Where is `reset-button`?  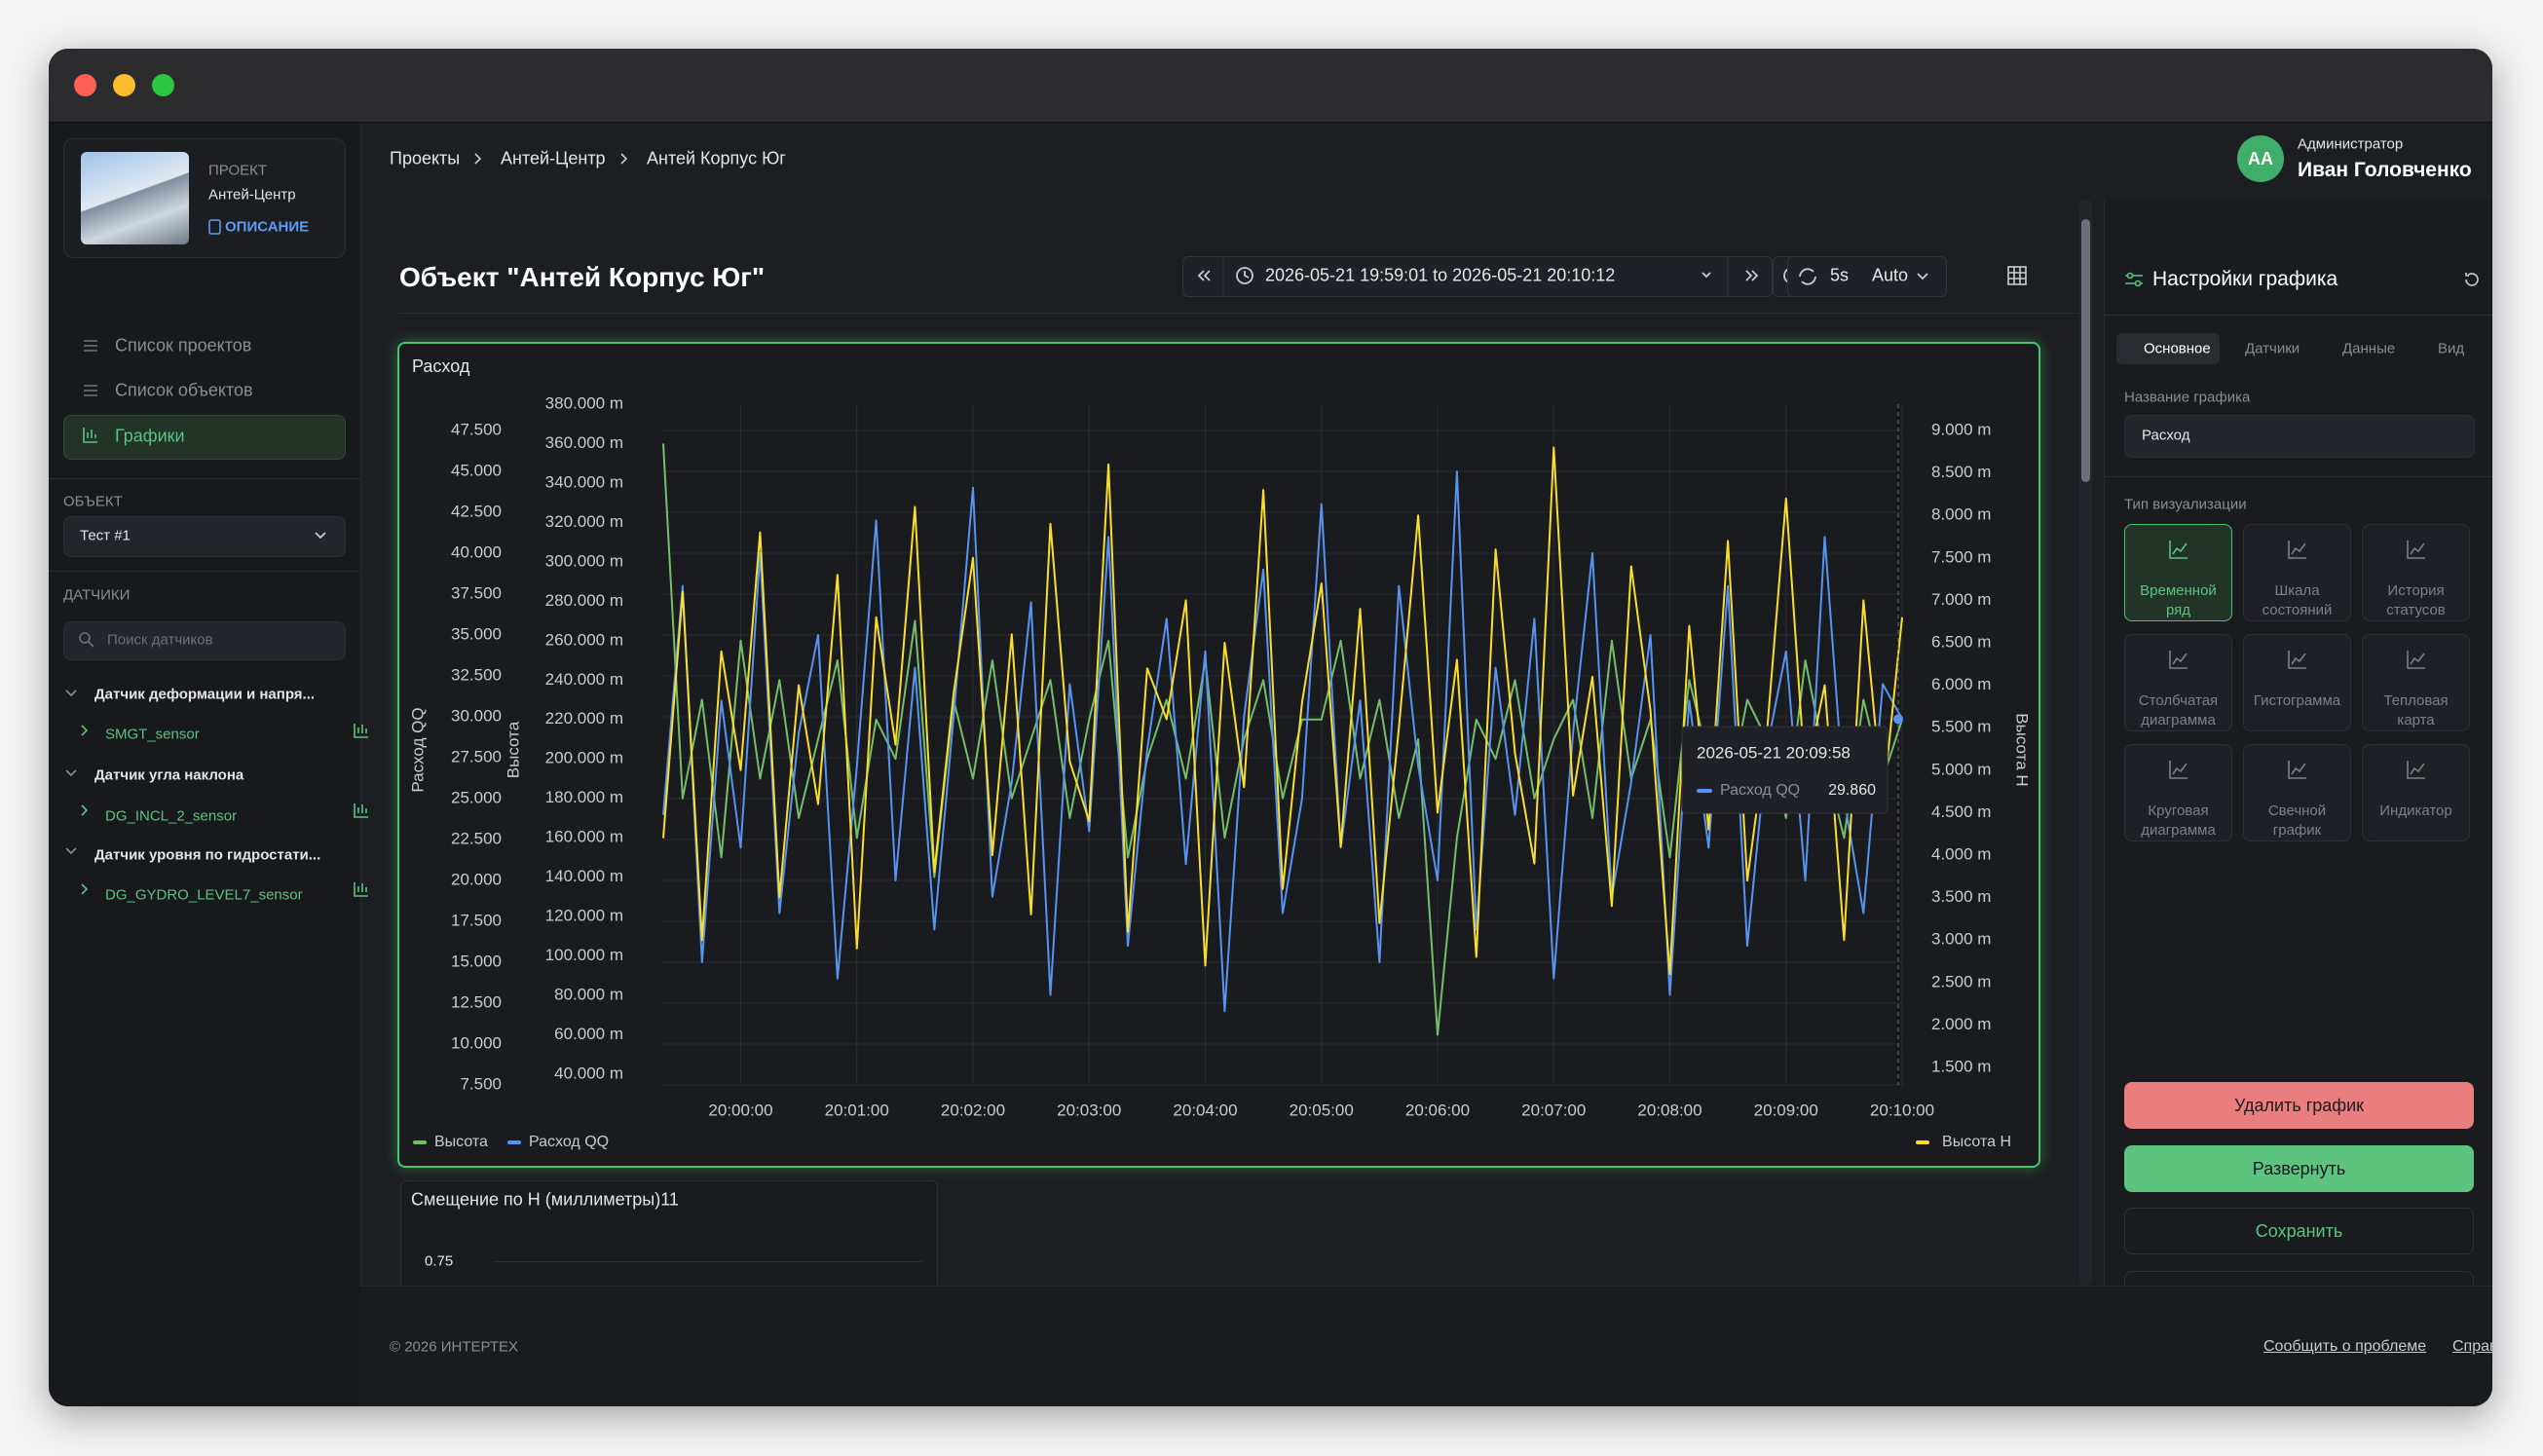 reset-button is located at coordinates (2472, 279).